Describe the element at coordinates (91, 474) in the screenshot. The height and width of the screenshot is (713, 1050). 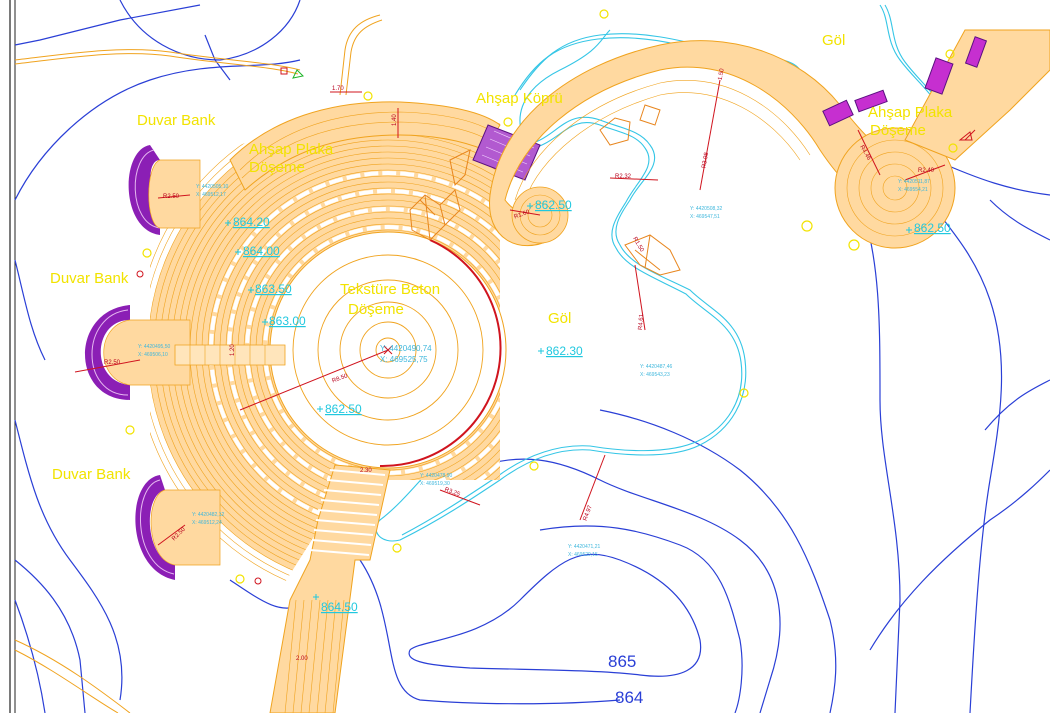
I see `label-duvar-bank-bottom: Duvar Bank` at that location.